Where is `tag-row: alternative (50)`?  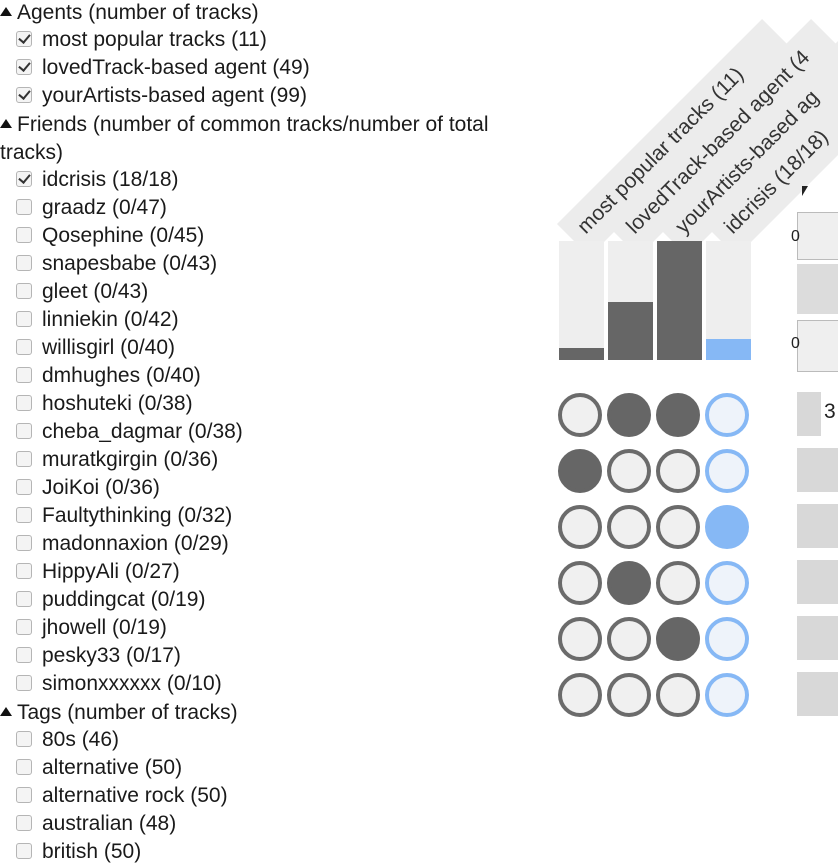
tag-row: alternative (50) is located at coordinates (99, 768).